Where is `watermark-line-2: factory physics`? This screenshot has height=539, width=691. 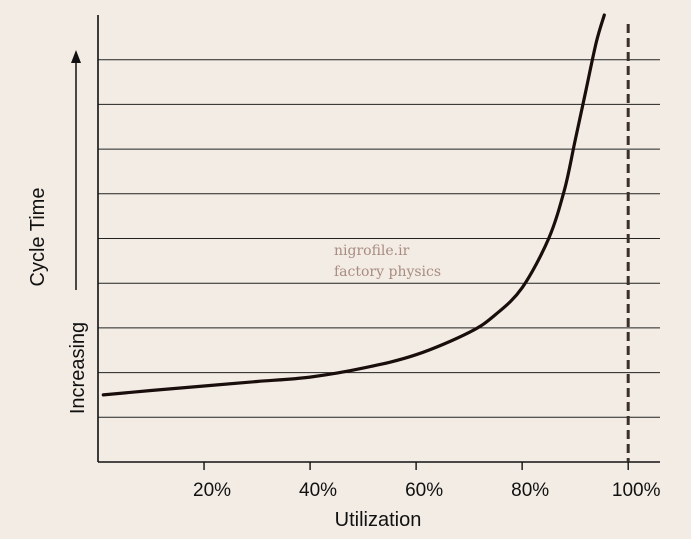
watermark-line-2: factory physics is located at coordinates (387, 272).